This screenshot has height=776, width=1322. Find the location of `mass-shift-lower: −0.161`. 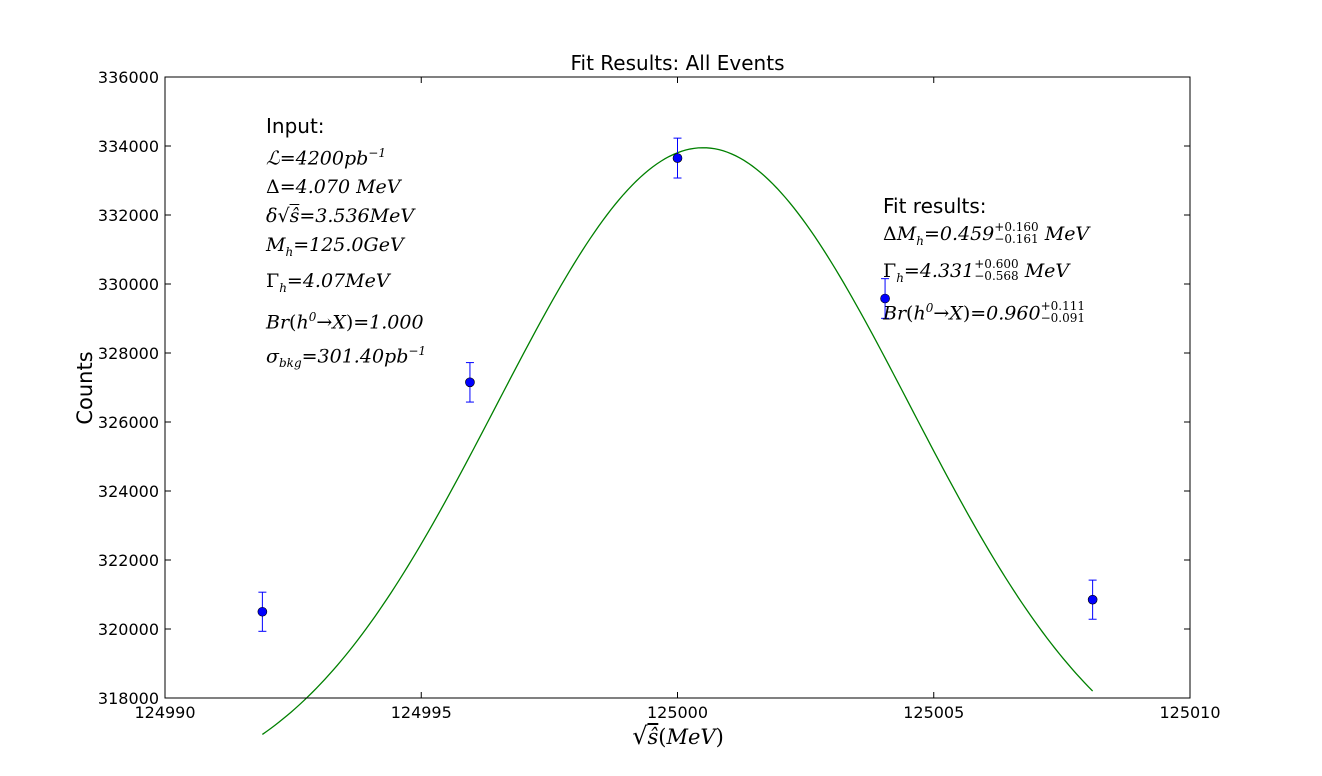

mass-shift-lower: −0.161 is located at coordinates (1016, 239).